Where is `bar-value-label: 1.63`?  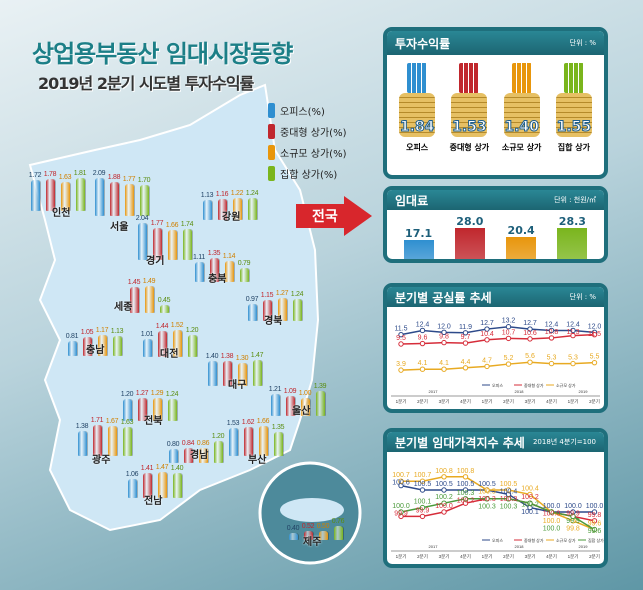 bar-value-label: 1.63 is located at coordinates (127, 422).